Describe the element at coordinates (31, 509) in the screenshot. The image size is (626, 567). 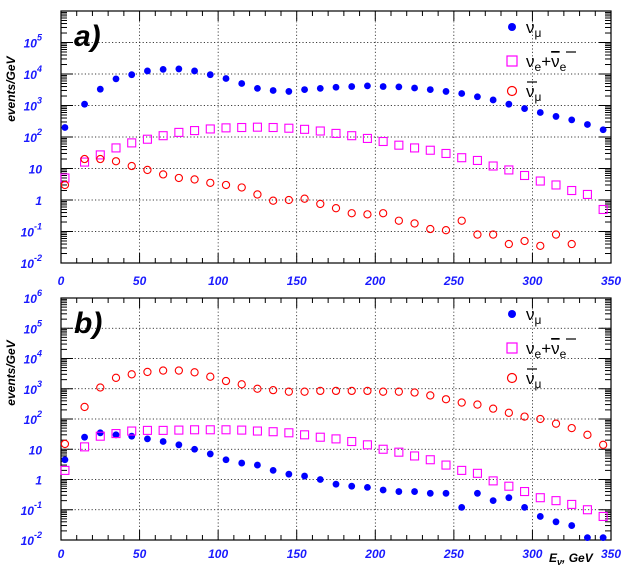
I see `y-tick-label: 10⁻¹` at that location.